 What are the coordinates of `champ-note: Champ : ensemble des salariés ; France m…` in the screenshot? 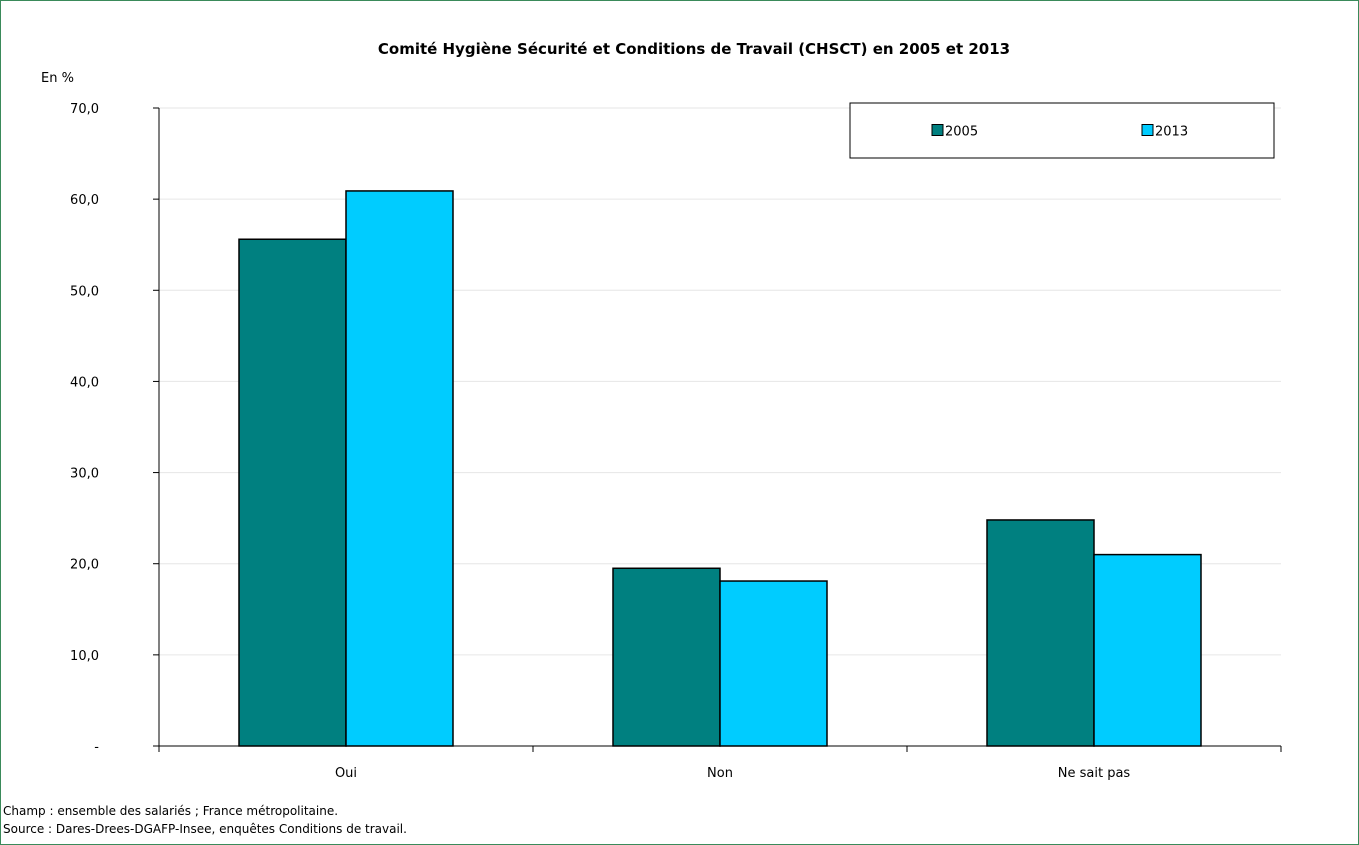 It's located at (171, 811).